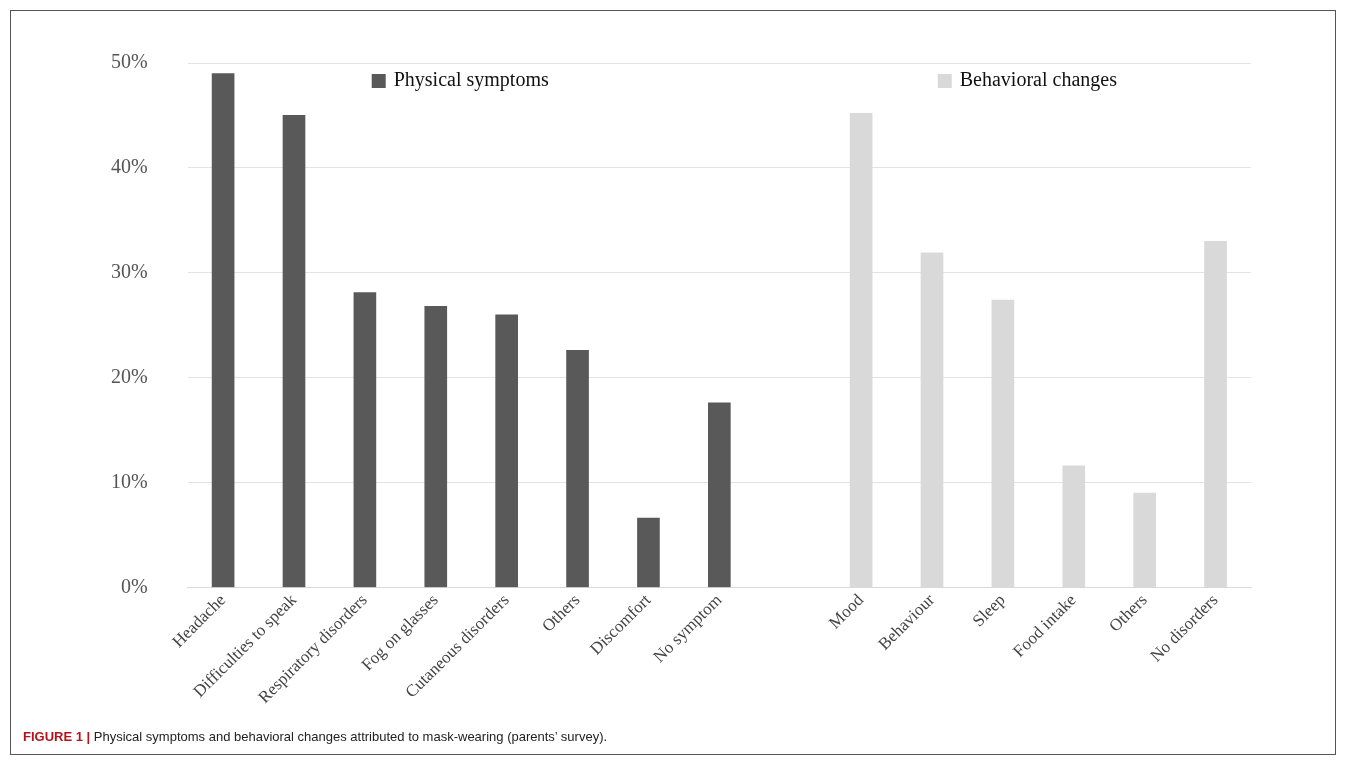 The image size is (1348, 767). Describe the element at coordinates (129, 375) in the screenshot. I see `y-tick-label: 20%` at that location.